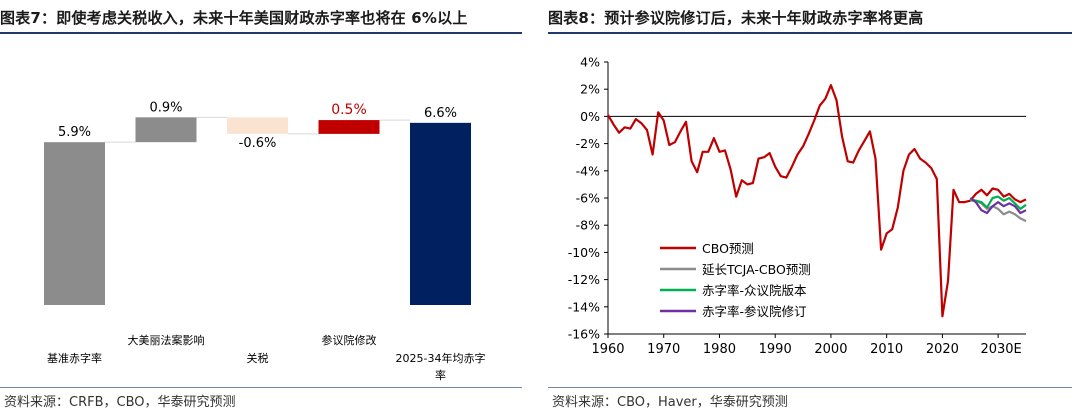 The image size is (1080, 418). I want to click on waterfall-data-label: 0.5%, so click(349, 110).